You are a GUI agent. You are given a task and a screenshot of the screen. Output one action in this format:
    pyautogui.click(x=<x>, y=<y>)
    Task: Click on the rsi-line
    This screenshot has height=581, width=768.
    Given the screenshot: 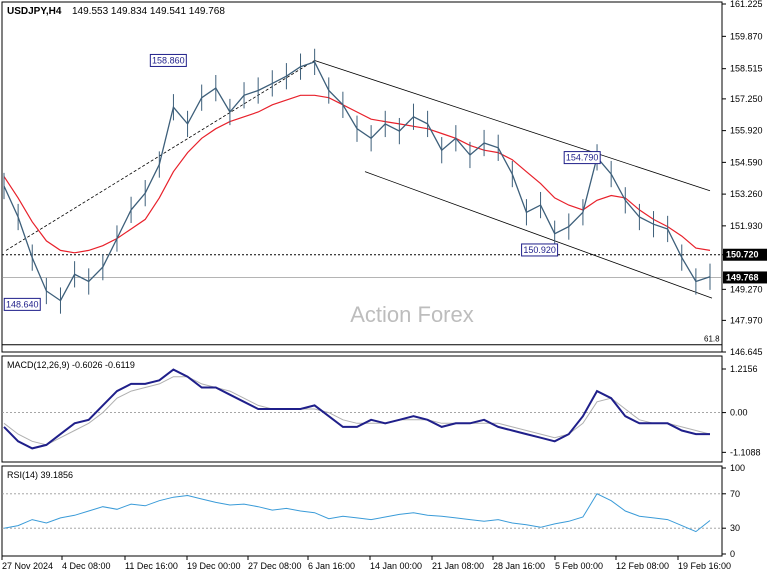 What is the action you would take?
    pyautogui.click(x=357, y=513)
    